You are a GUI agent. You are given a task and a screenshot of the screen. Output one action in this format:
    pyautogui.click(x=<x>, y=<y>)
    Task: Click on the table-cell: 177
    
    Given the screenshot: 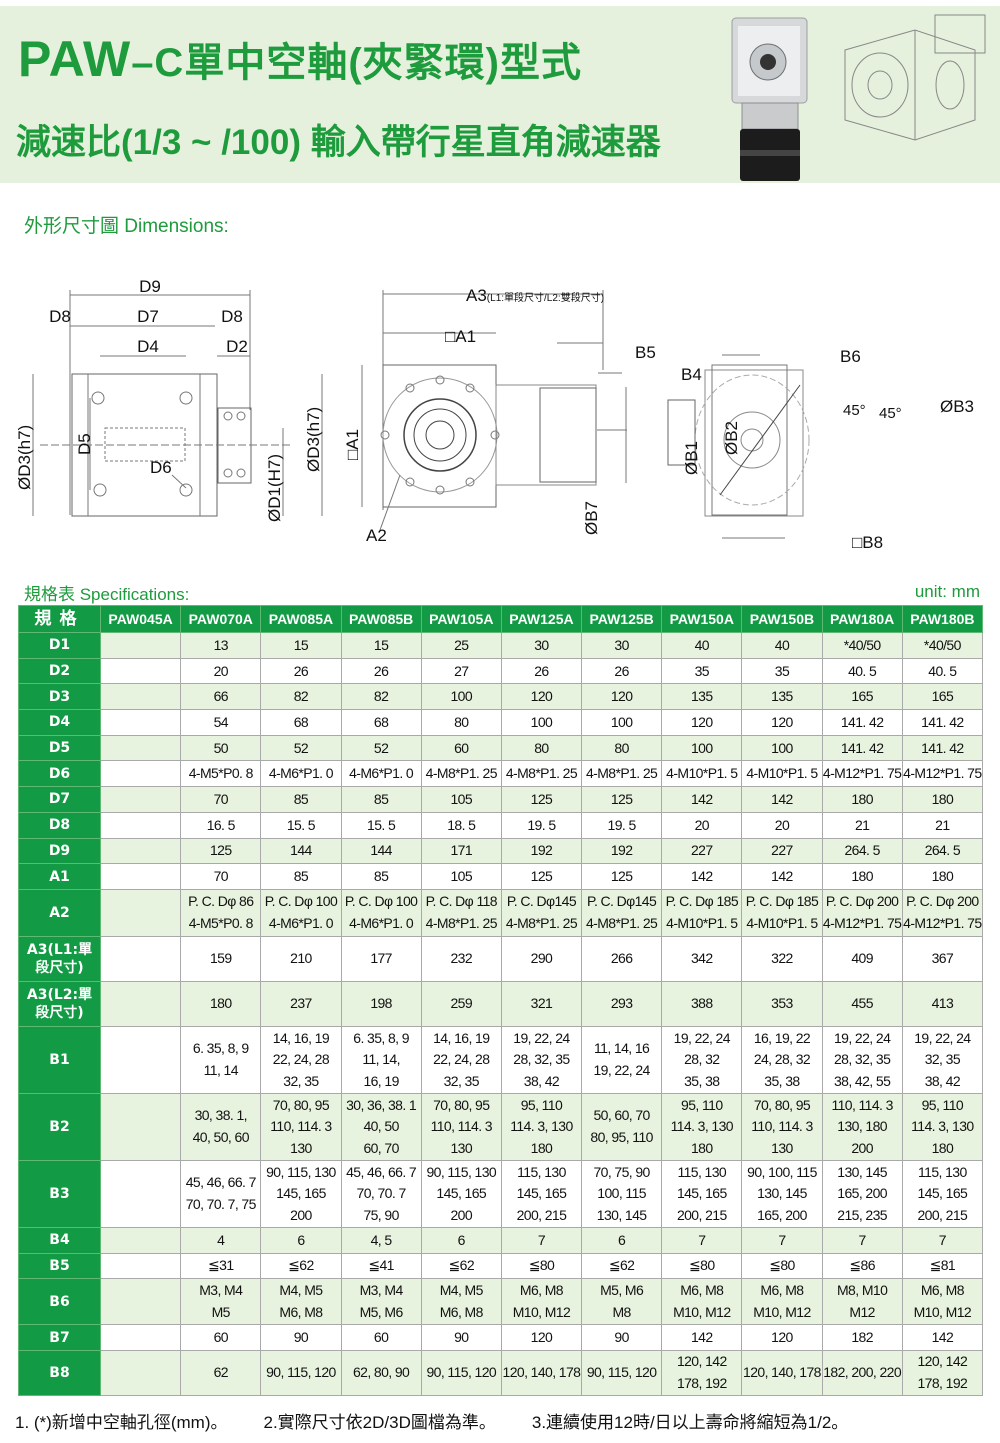 What is the action you would take?
    pyautogui.click(x=381, y=958)
    